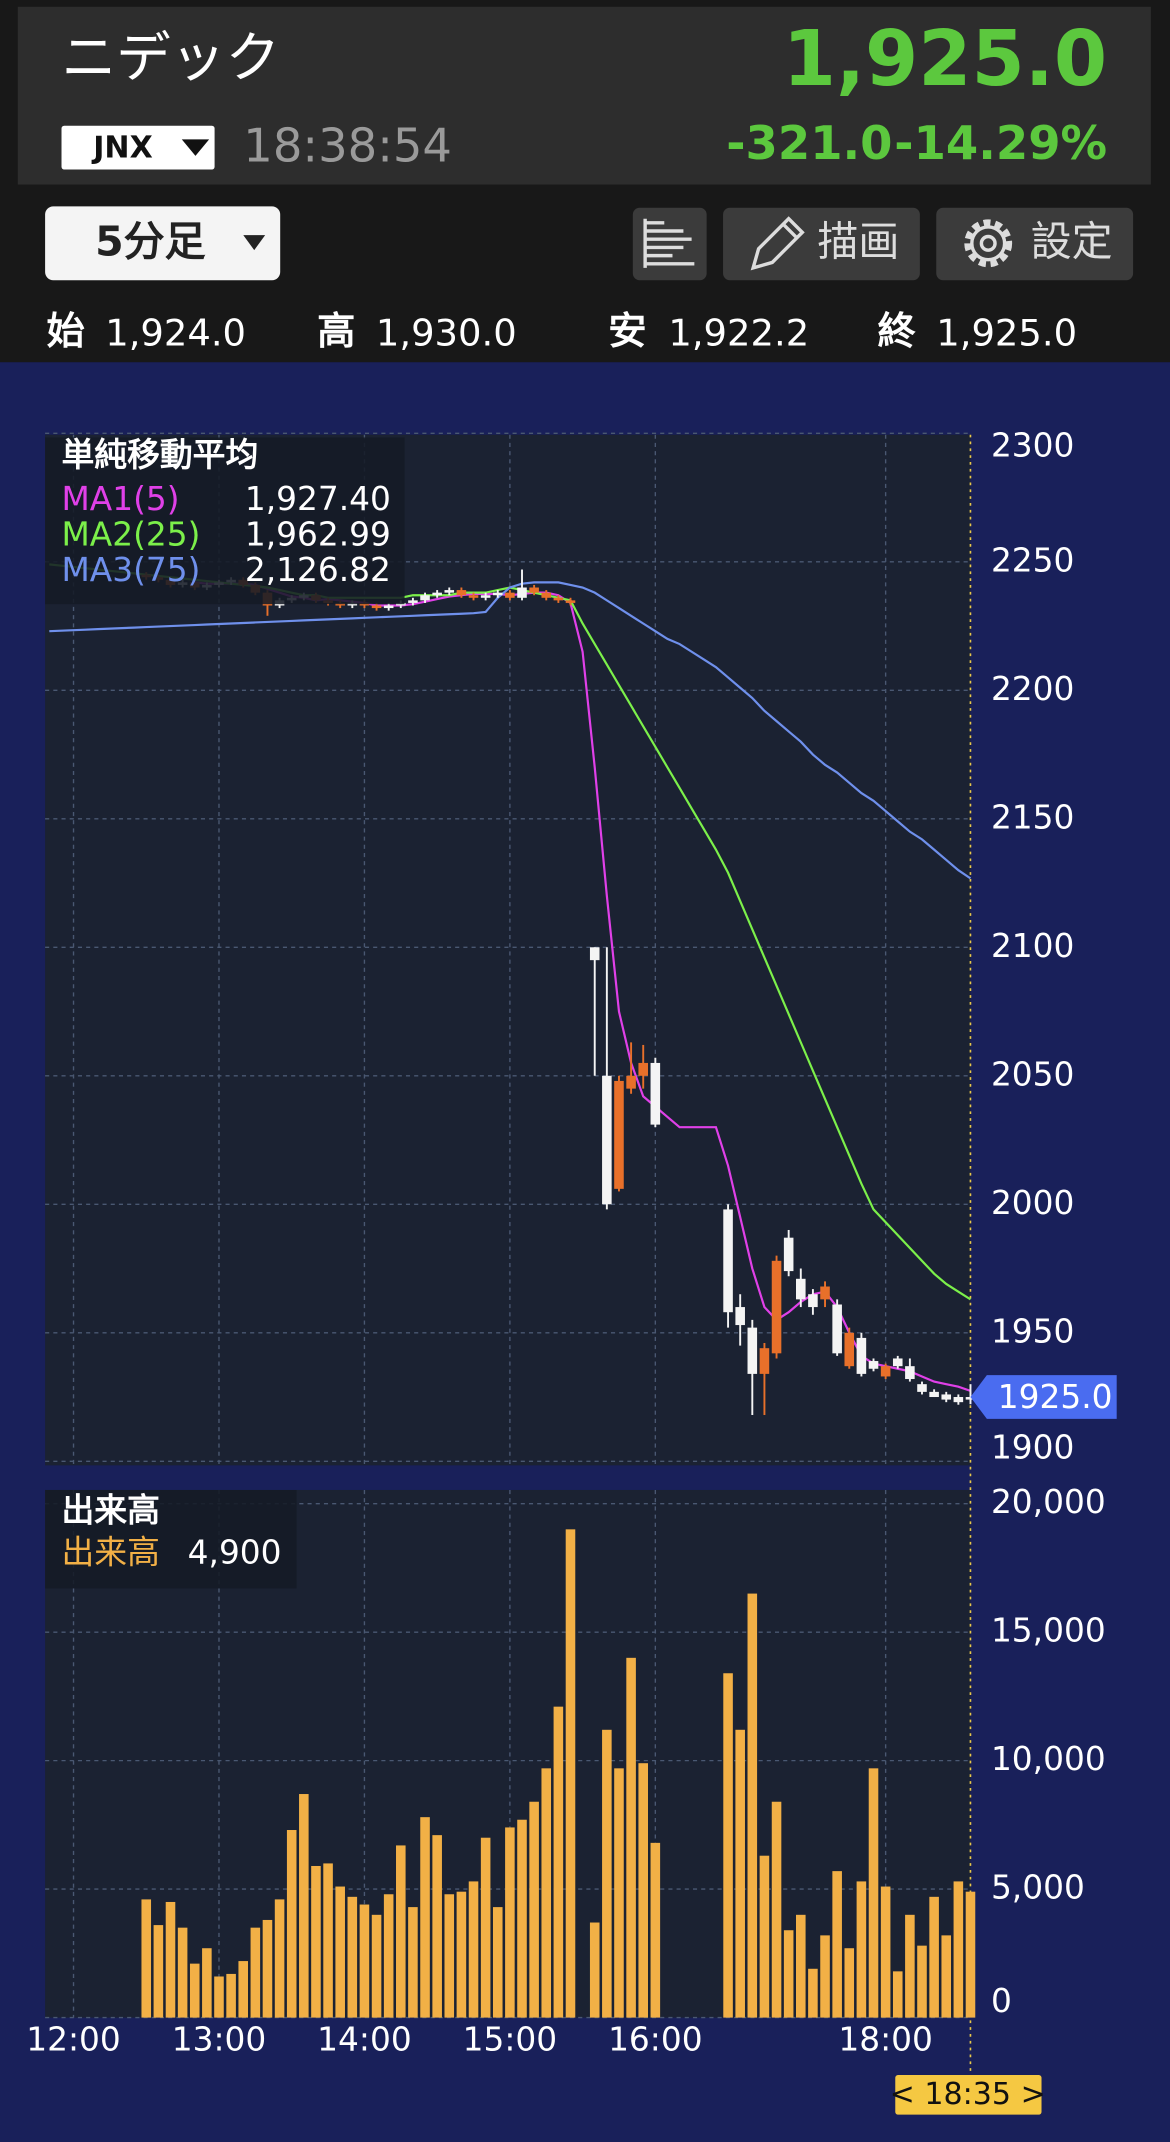 The image size is (1170, 2142). What do you see at coordinates (254, 243) in the screenshot?
I see `dropdown-arrow` at bounding box center [254, 243].